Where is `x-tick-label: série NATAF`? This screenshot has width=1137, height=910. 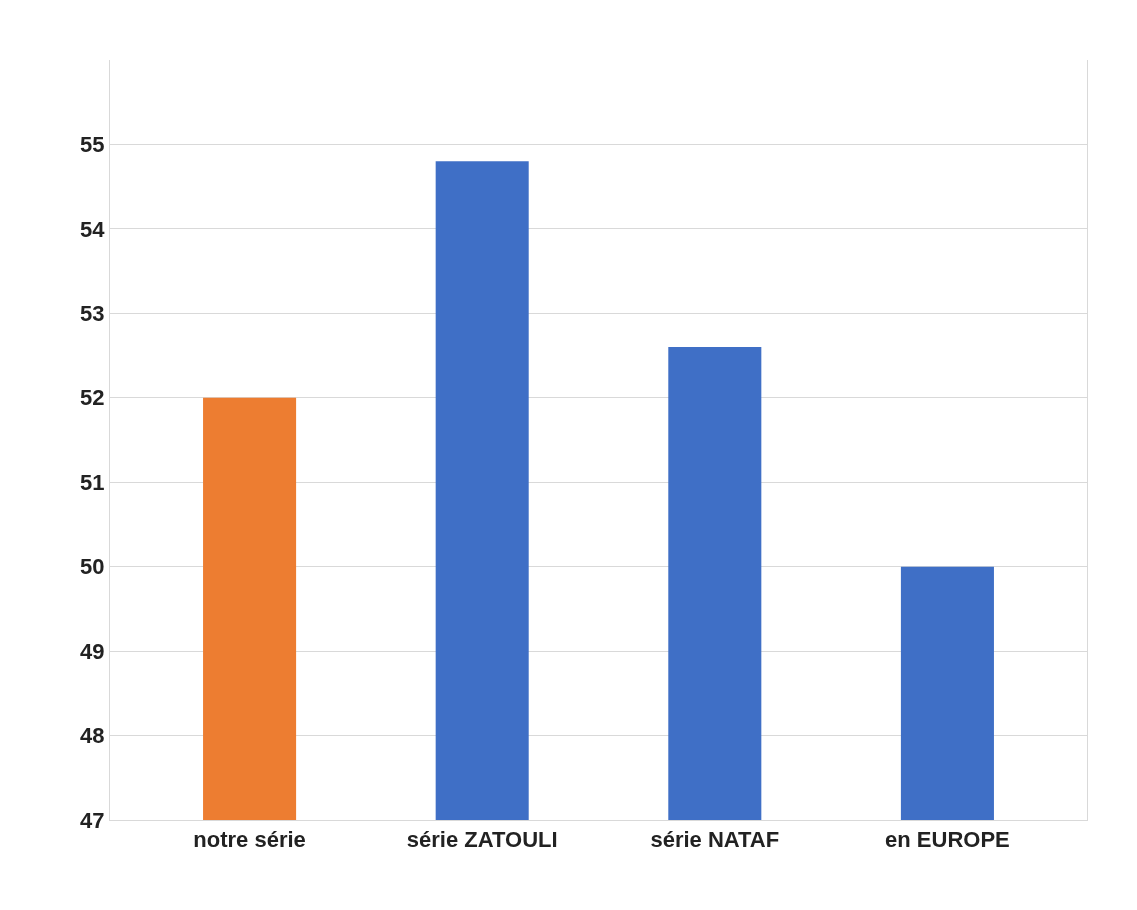
x-tick-label: série NATAF is located at coordinates (715, 840).